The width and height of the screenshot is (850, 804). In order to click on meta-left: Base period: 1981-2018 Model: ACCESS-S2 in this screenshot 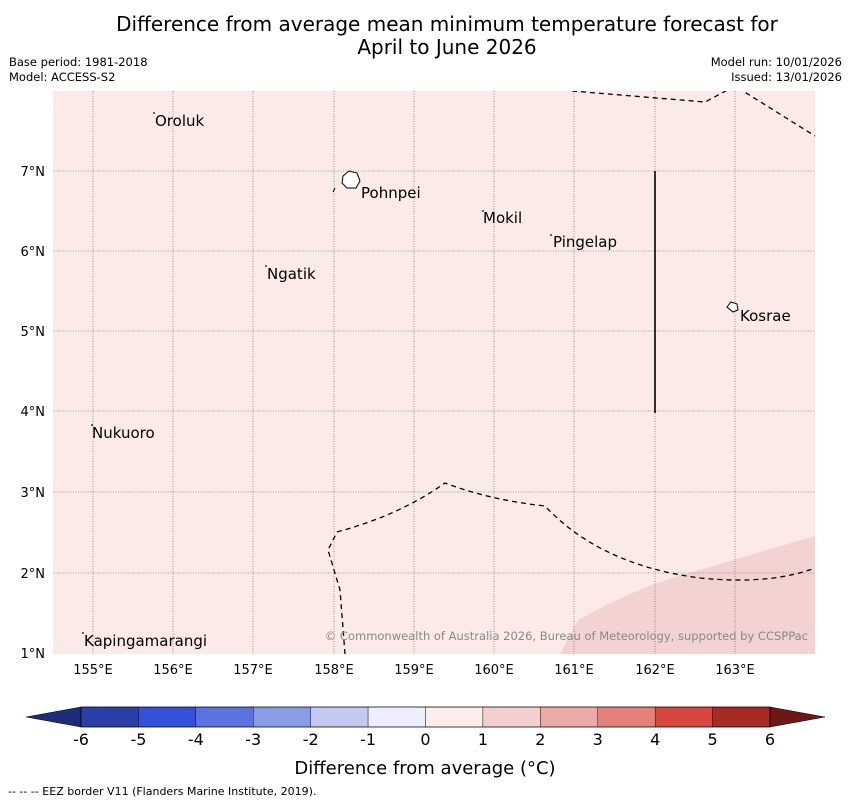, I will do `click(78, 70)`.